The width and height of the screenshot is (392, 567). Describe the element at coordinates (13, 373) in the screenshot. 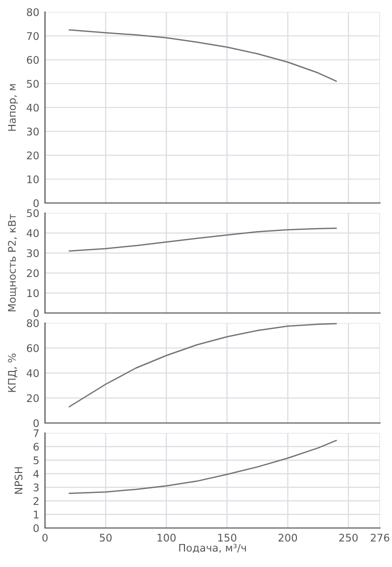

I see `y-axis-title: КПД, %` at that location.